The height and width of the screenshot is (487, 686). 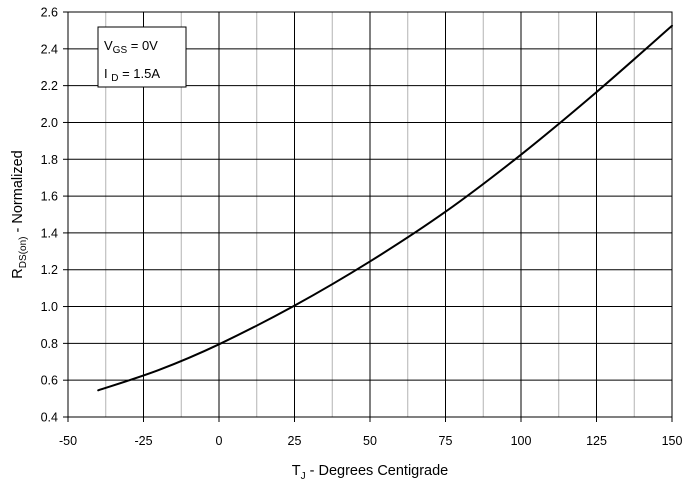 I want to click on annotation-vgs-main: V, so click(x=108, y=45).